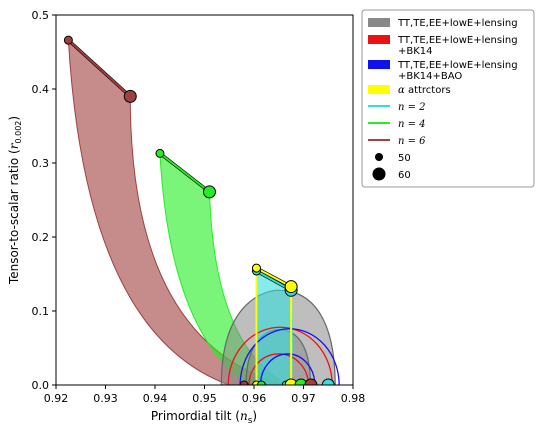 This screenshot has height=436, width=544. Describe the element at coordinates (209, 192) in the screenshot. I see `point-n4-n60-top` at that location.